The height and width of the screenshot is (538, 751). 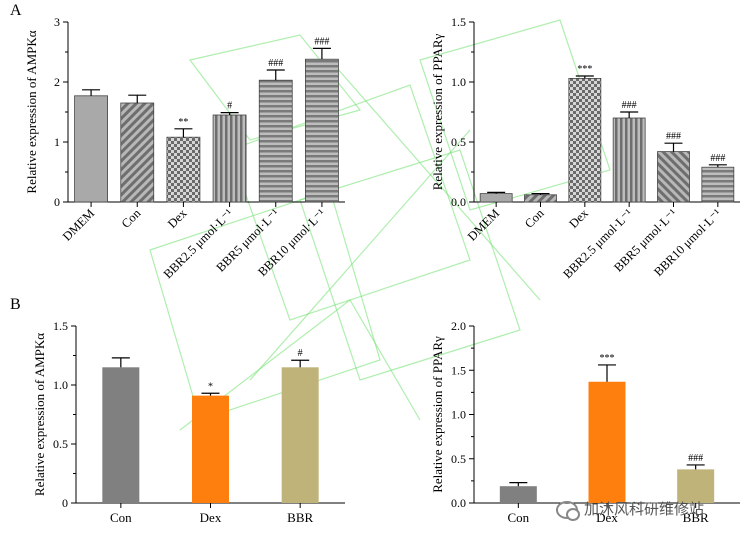 What do you see at coordinates (183, 122) in the screenshot?
I see `significance-label: **` at bounding box center [183, 122].